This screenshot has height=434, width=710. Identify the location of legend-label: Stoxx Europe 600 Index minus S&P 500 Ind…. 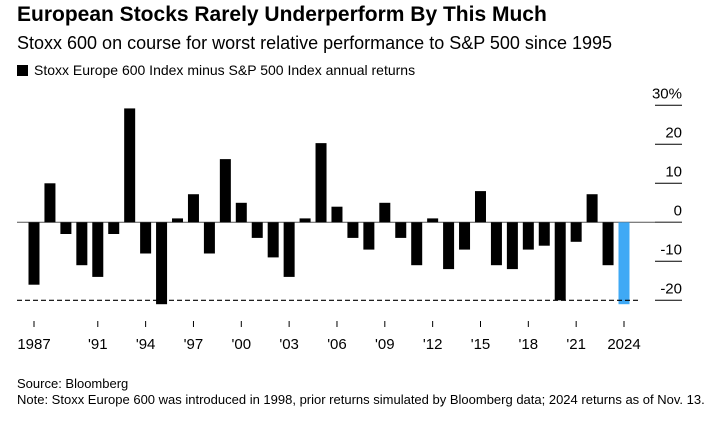
(225, 70).